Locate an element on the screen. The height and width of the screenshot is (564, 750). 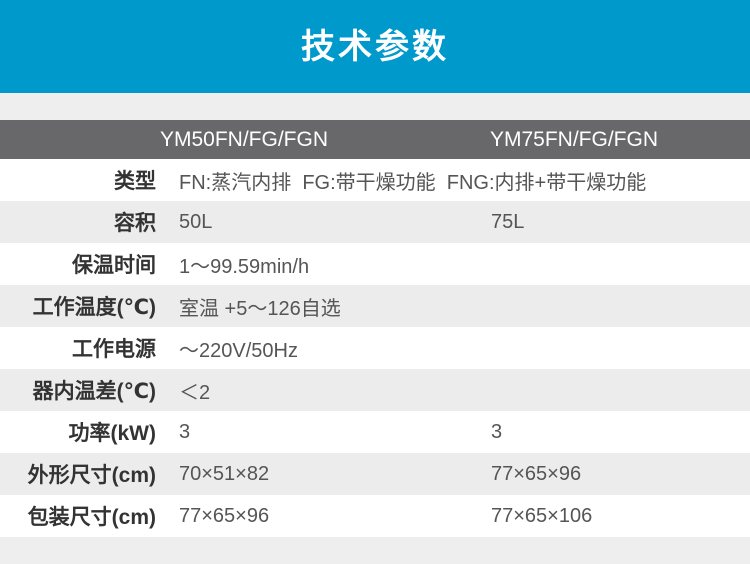
row-value: 室温 +5～126自选 is located at coordinates (260, 308).